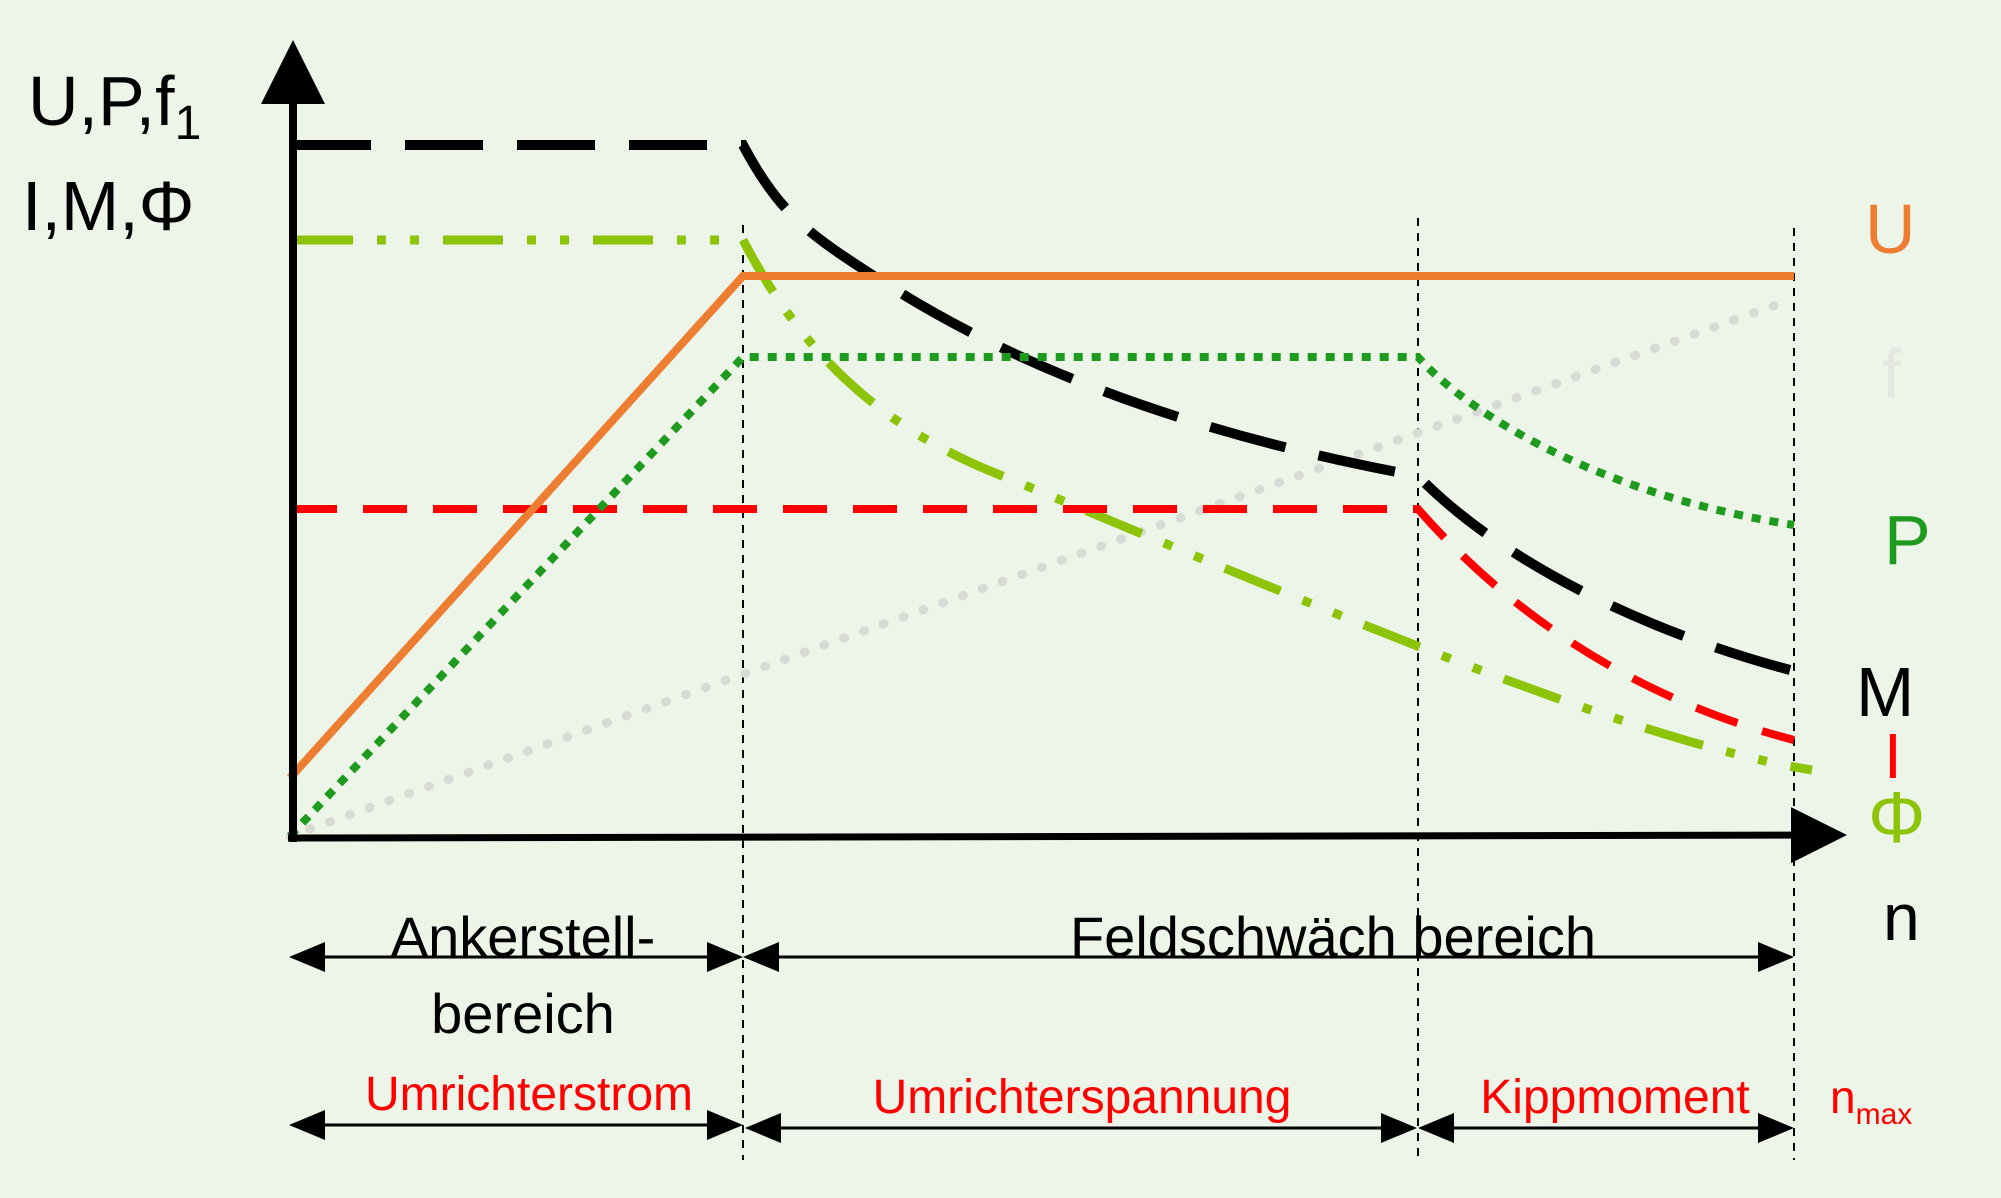 The height and width of the screenshot is (1198, 2001). What do you see at coordinates (1884, 1114) in the screenshot?
I see `limit-nmax-subscript: max` at bounding box center [1884, 1114].